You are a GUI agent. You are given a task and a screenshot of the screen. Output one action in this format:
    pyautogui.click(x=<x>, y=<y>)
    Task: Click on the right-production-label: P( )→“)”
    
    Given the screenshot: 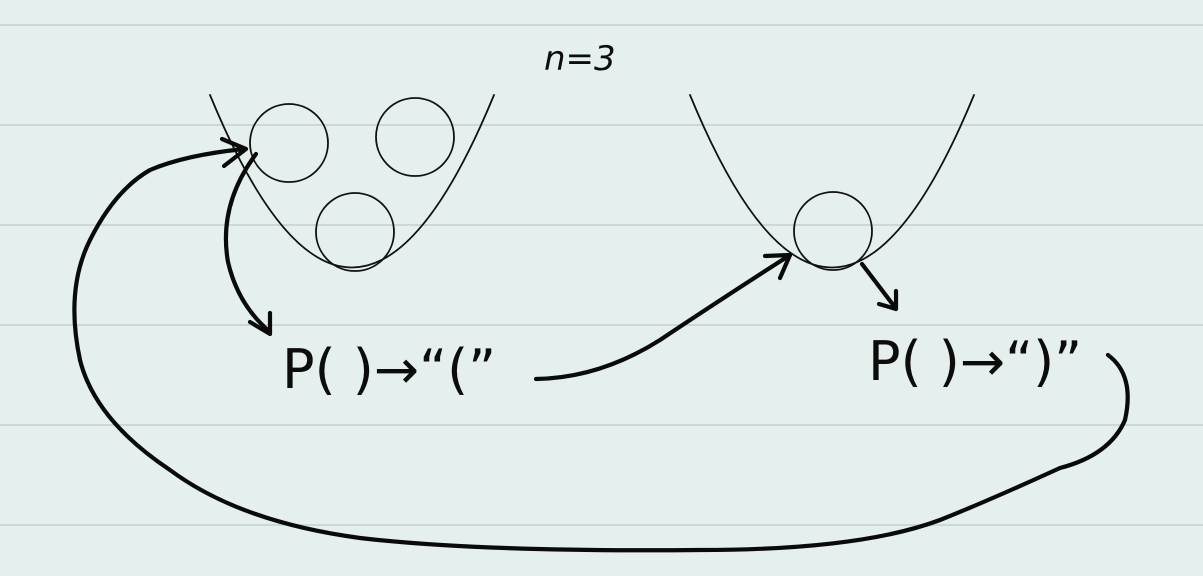 What is the action you would take?
    pyautogui.click(x=975, y=361)
    